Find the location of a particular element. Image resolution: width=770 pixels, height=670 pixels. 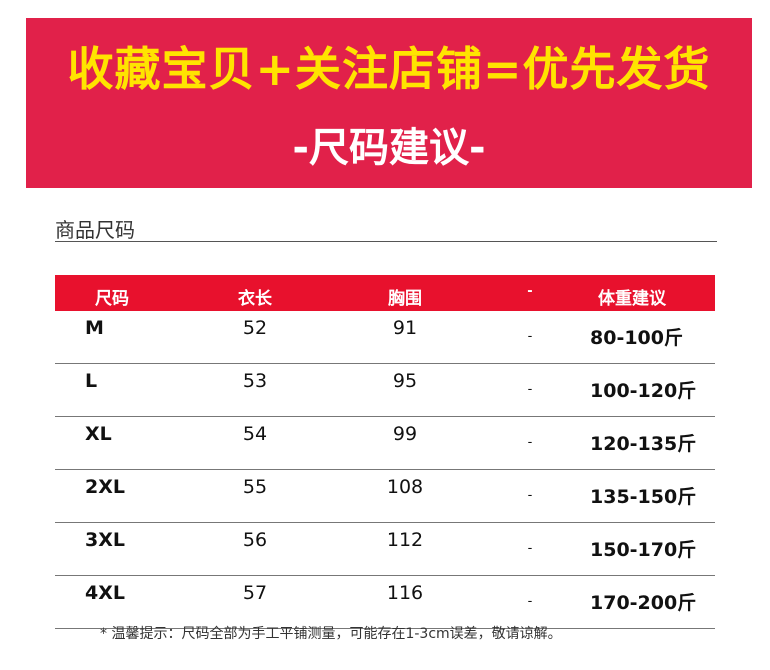

cell-chest: 108 is located at coordinates (405, 487).